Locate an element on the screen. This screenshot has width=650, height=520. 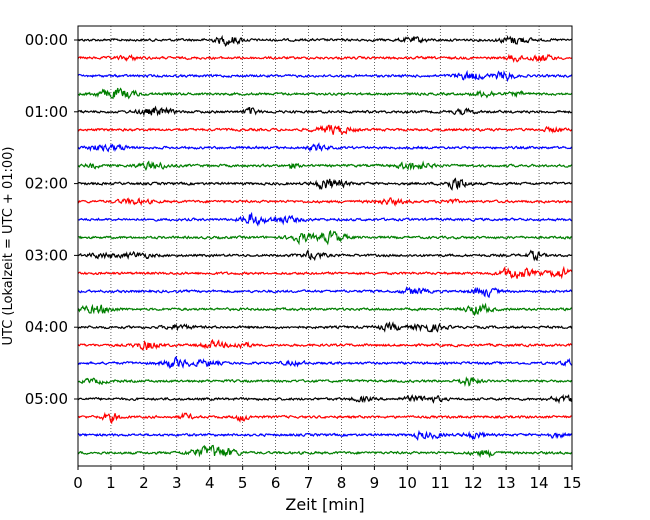
x-tick-label-0: 0 is located at coordinates (78, 483).